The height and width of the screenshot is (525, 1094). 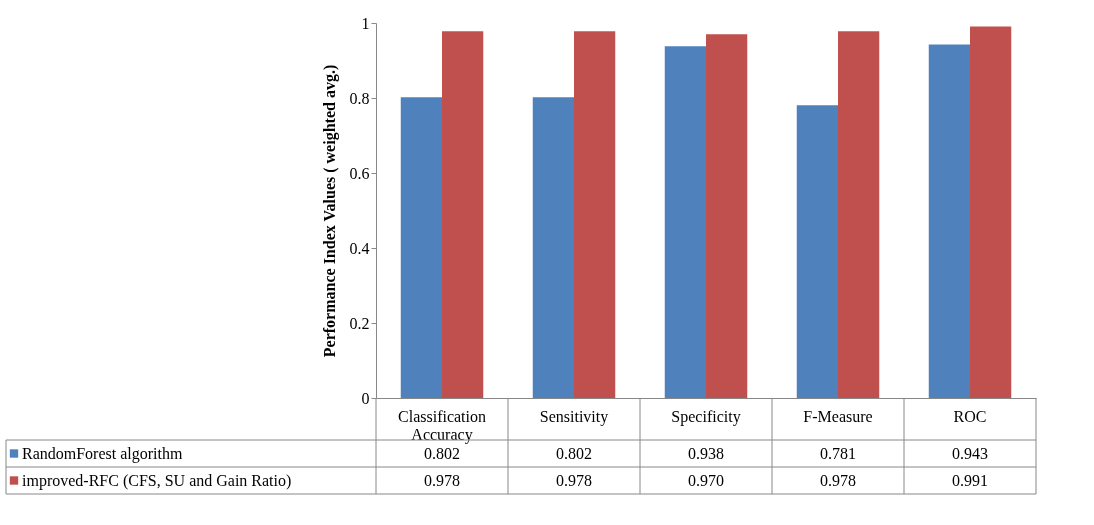 What do you see at coordinates (365, 398) in the screenshot?
I see `y-tick-label: 0` at bounding box center [365, 398].